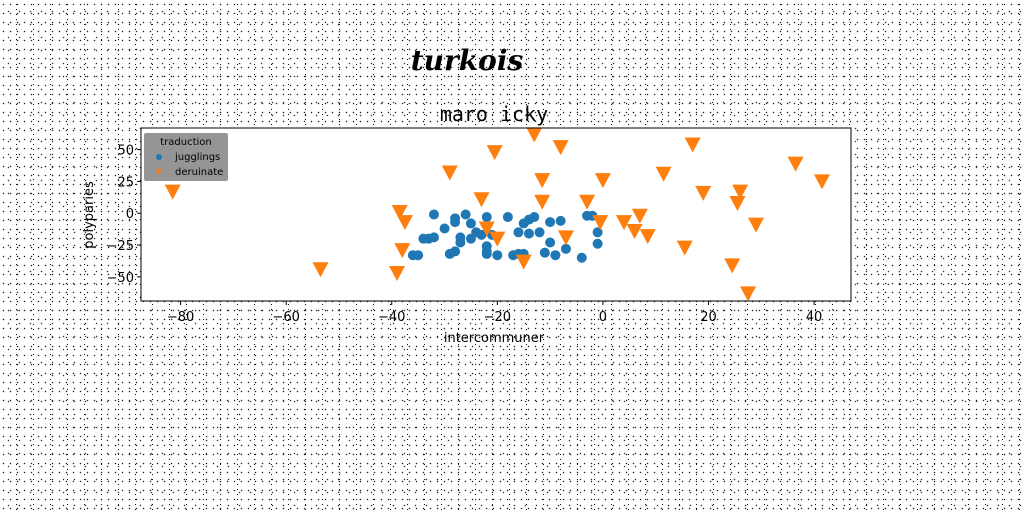 Image resolution: width=1024 pixels, height=512 pixels. I want to click on x-tick-label: −20, so click(497, 317).